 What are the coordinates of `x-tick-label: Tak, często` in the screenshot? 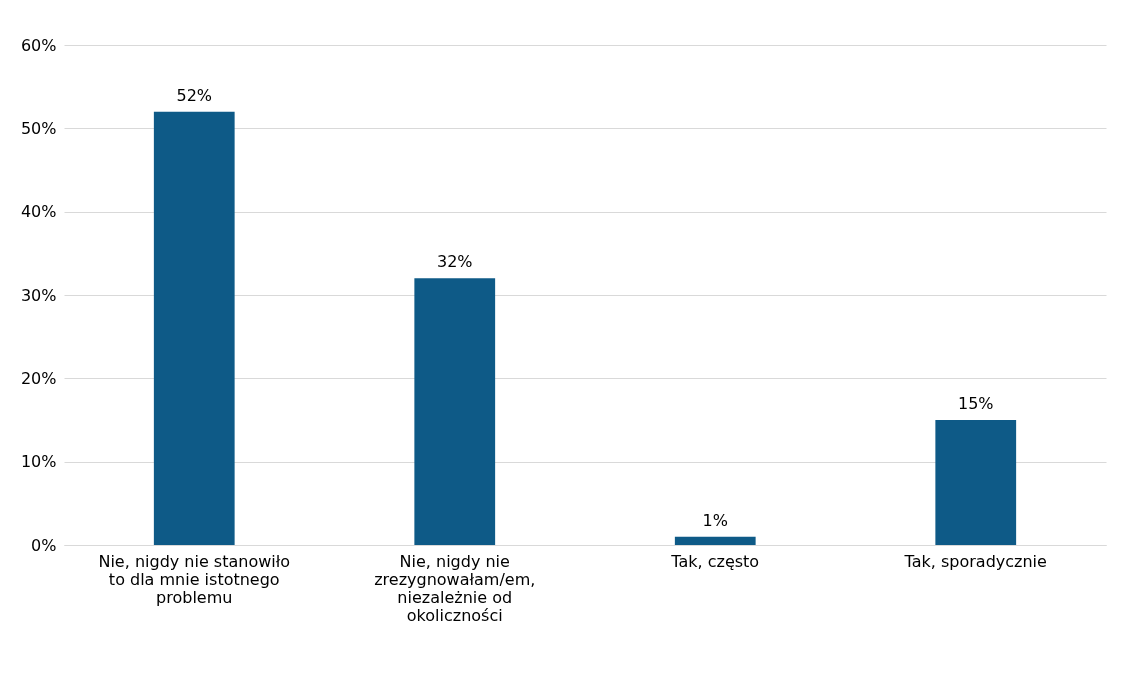 It's located at (715, 561).